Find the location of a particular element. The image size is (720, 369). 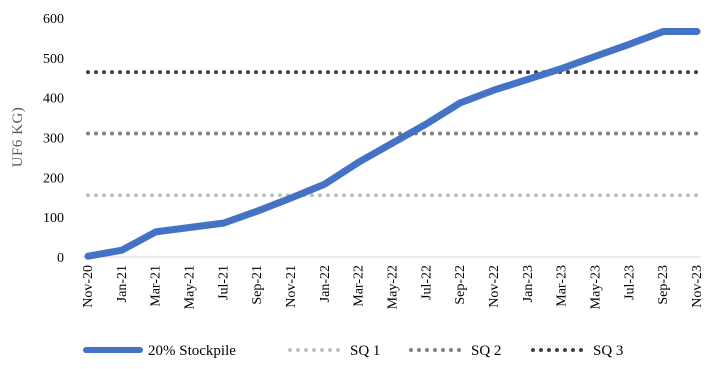

legend-label: SQ 1 is located at coordinates (365, 351).